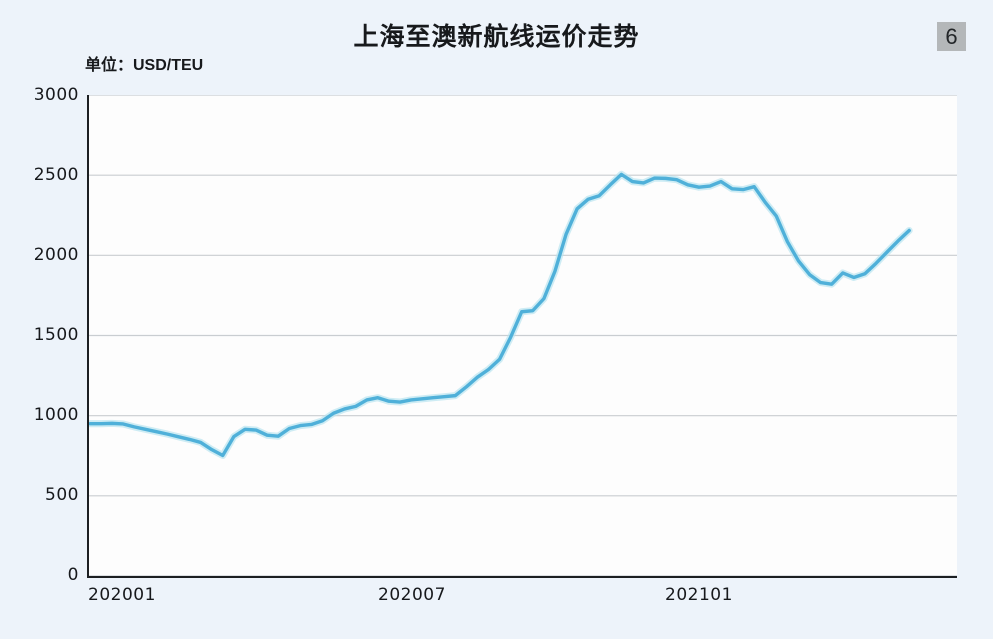  I want to click on y-axis-tick-label: 500, so click(62, 495).